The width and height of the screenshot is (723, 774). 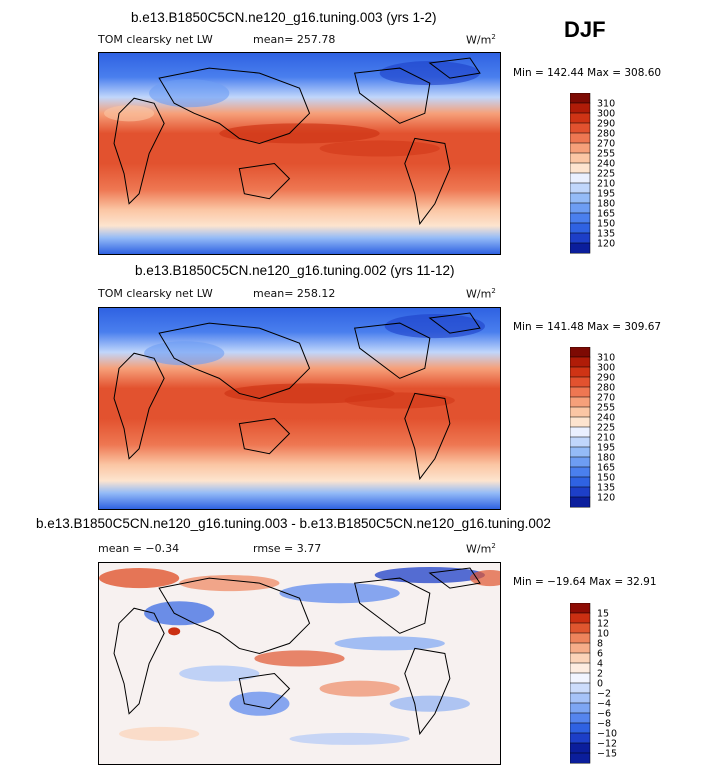 I want to click on colorbar-tick-label: −12, so click(x=607, y=744).